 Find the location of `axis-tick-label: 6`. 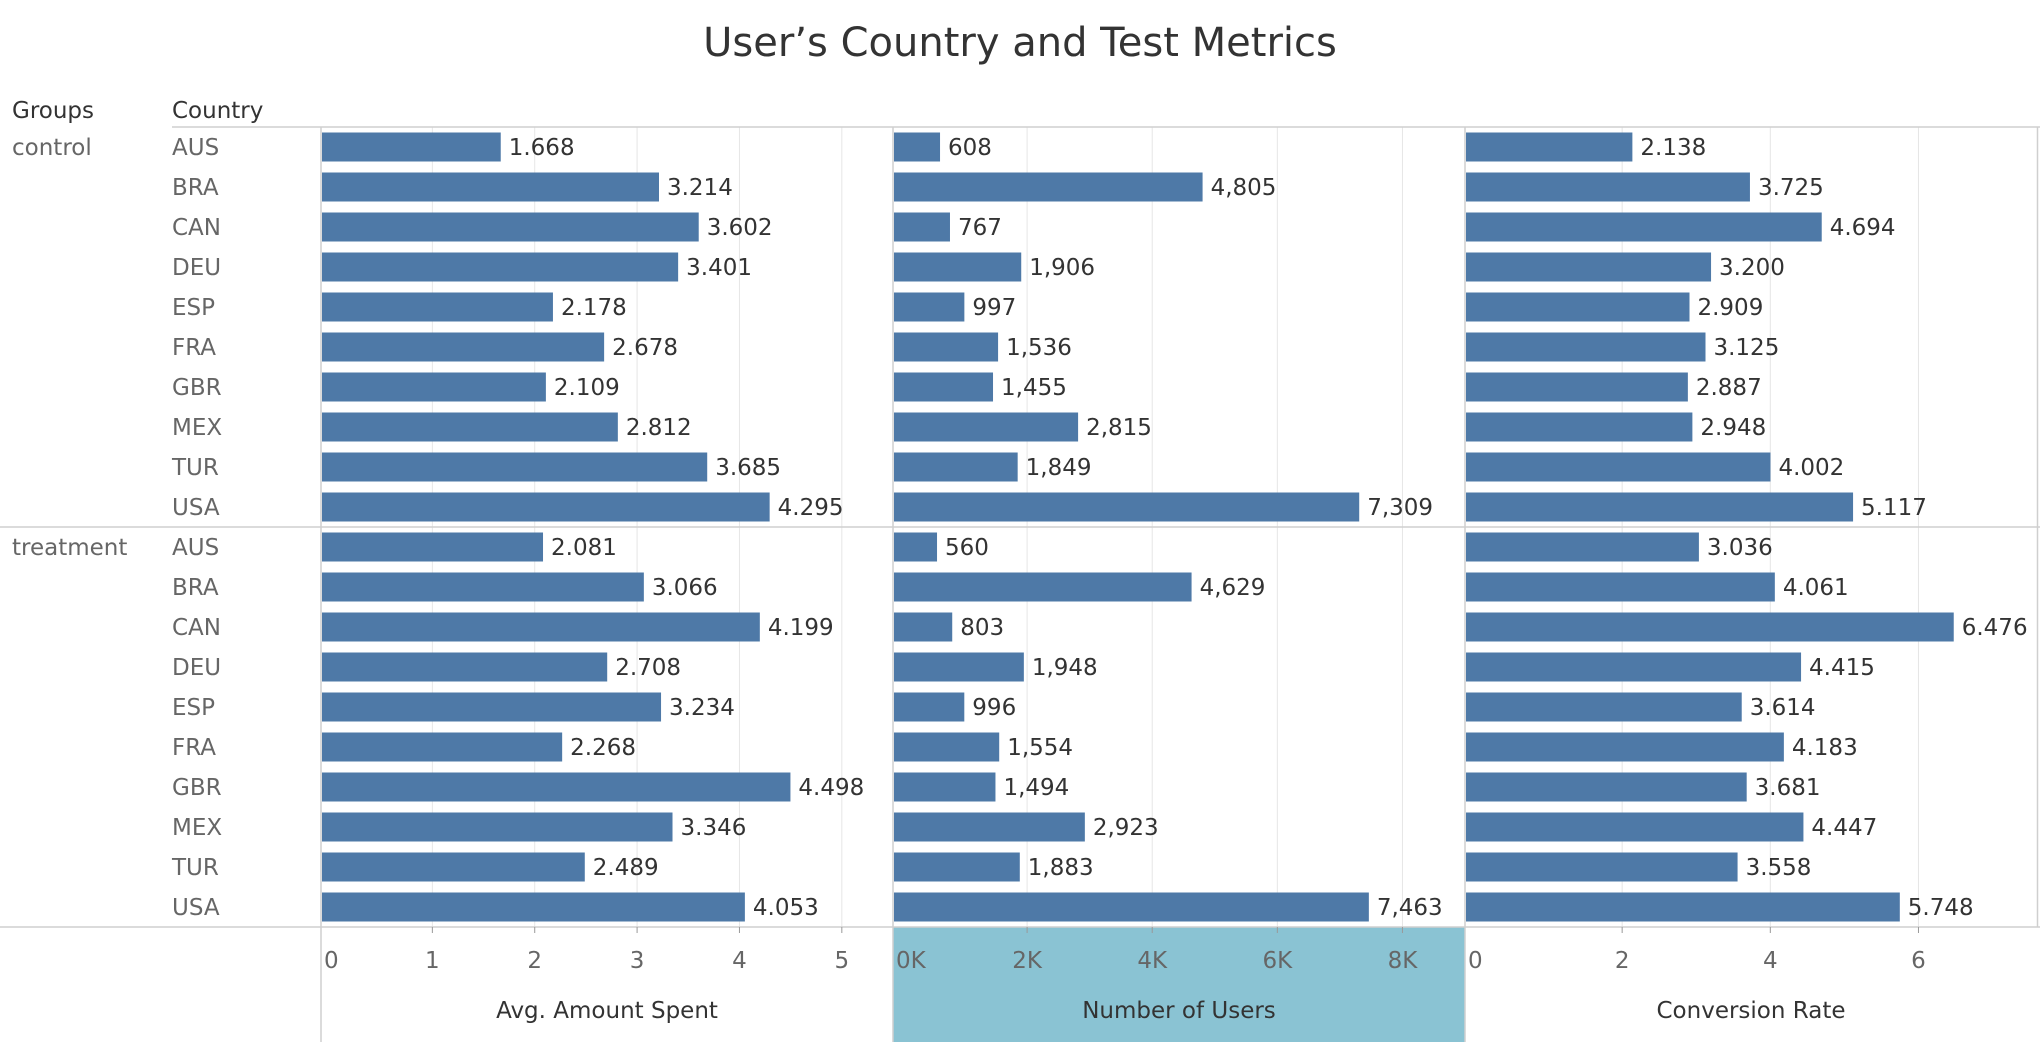

axis-tick-label: 6 is located at coordinates (1918, 961).